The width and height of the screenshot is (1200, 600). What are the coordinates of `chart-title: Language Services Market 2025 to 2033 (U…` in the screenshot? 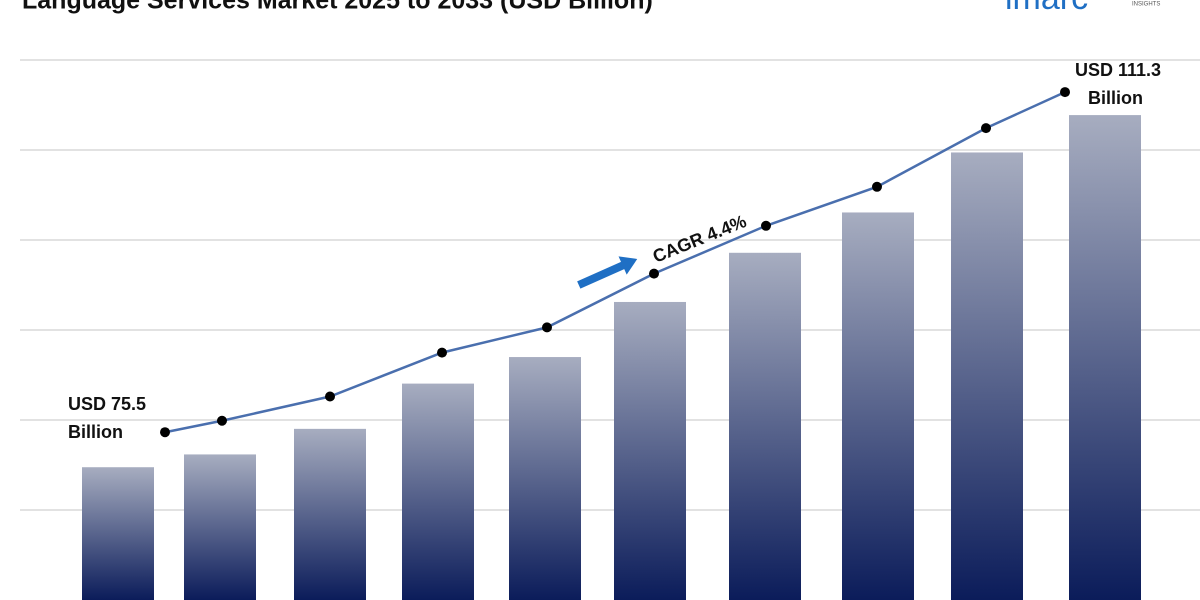 It's located at (337, 7).